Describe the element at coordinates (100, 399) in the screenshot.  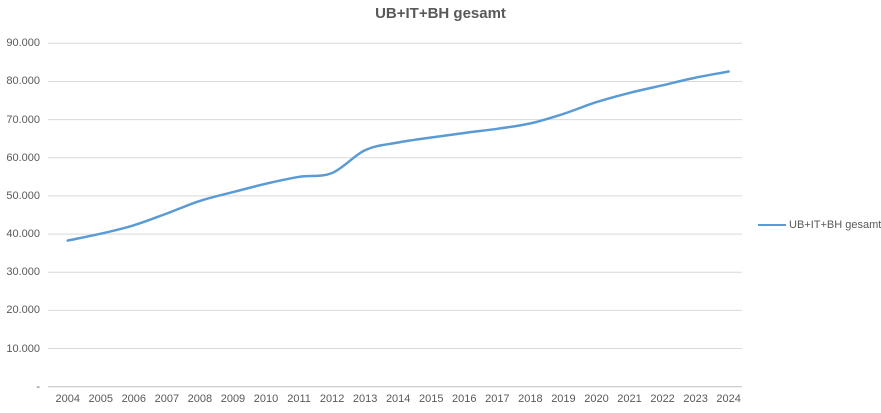
I see `x-tick-label: 2005` at that location.